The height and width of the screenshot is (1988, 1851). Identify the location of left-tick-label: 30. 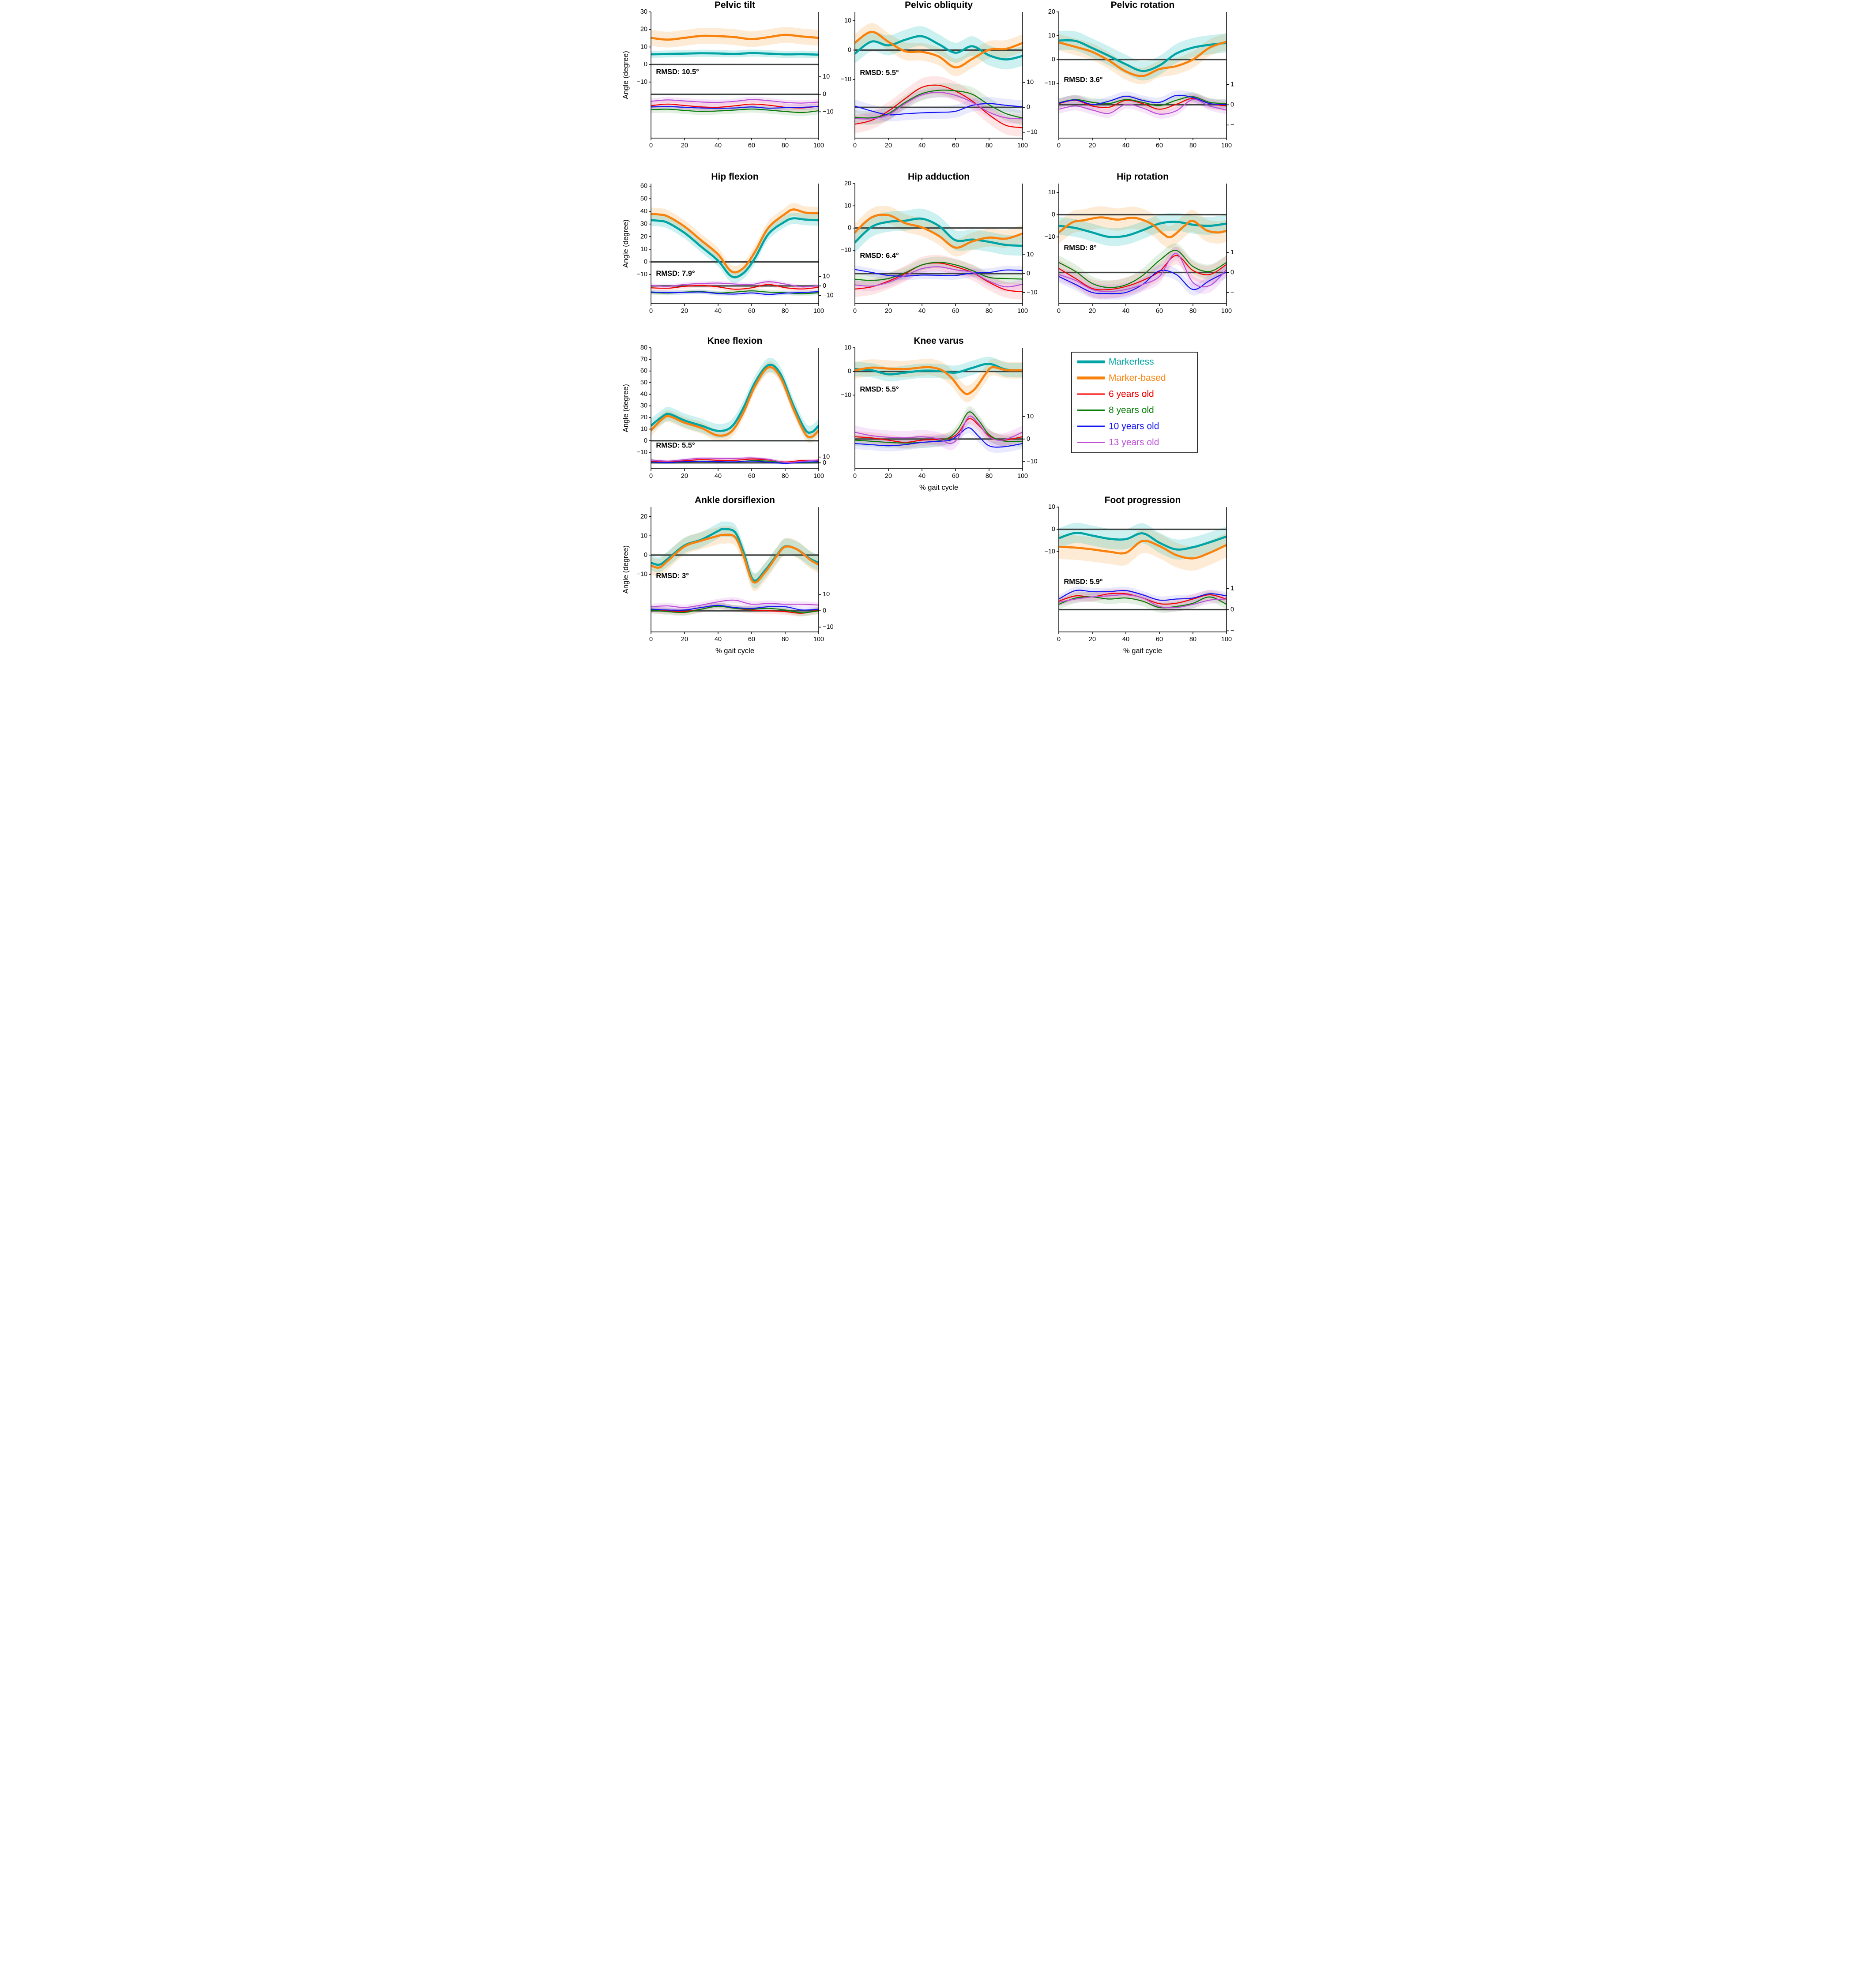
(643, 11).